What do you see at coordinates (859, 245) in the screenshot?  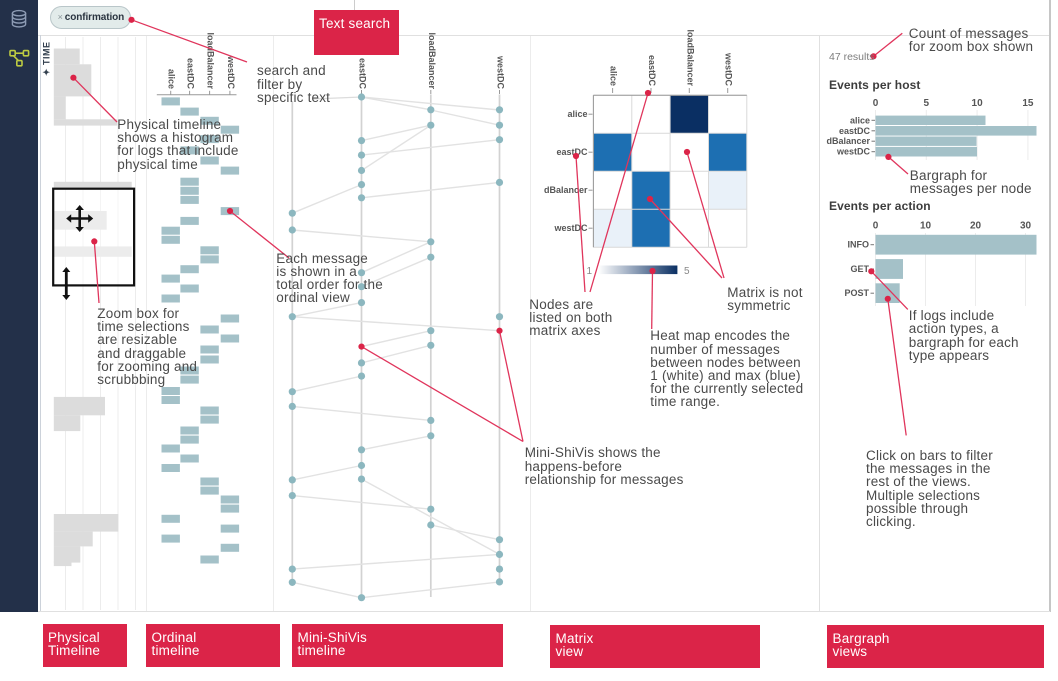 I see `svg-text: INFO` at bounding box center [859, 245].